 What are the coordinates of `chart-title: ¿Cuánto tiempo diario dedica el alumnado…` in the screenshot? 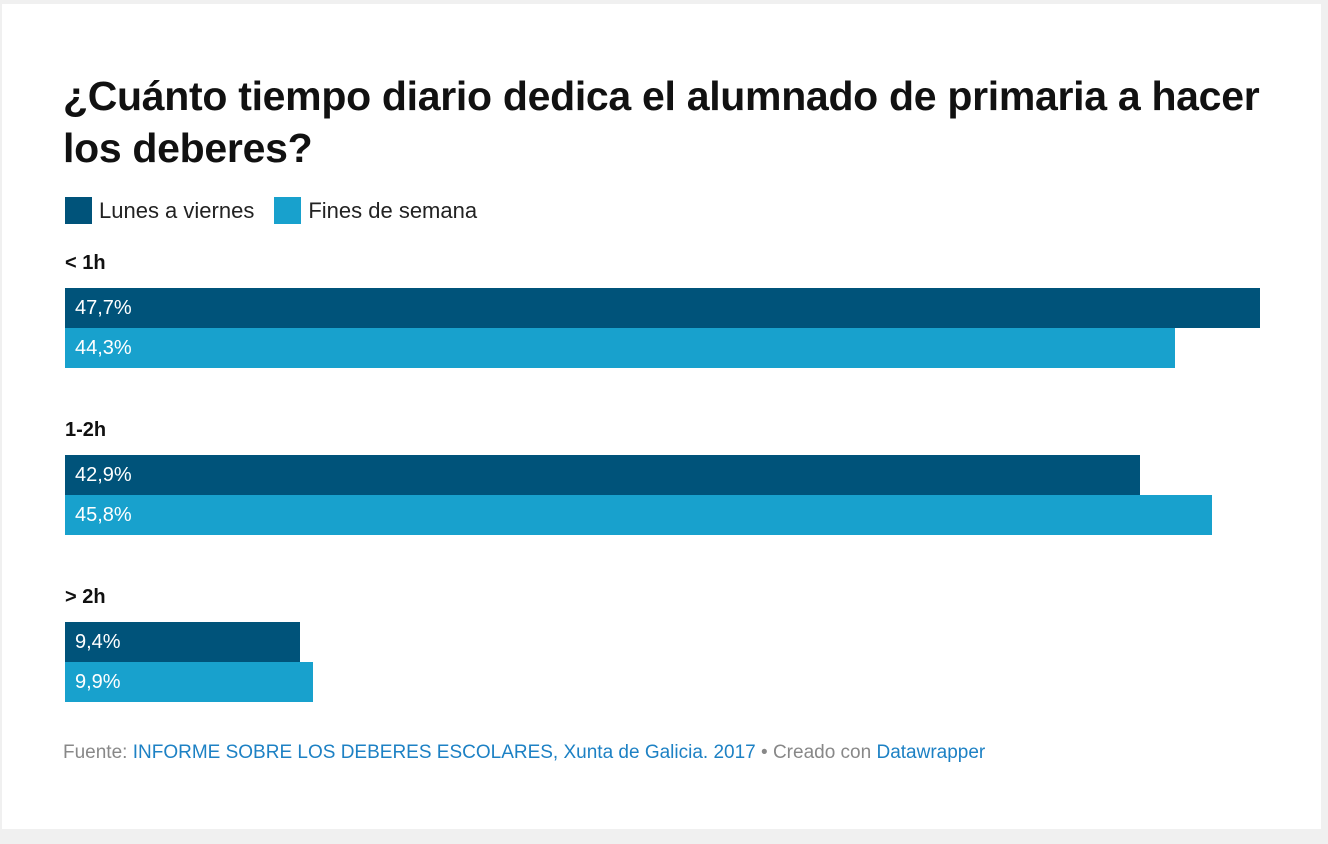 It's located at (661, 122).